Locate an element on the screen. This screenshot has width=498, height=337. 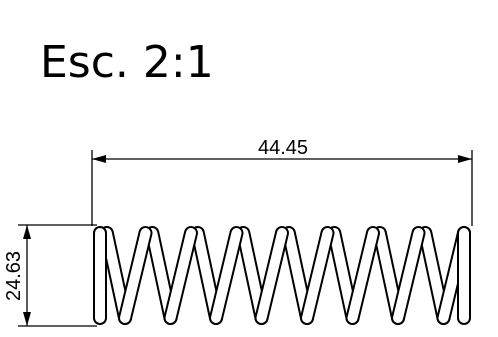
diameter-arrow-bottom is located at coordinates (27, 319).